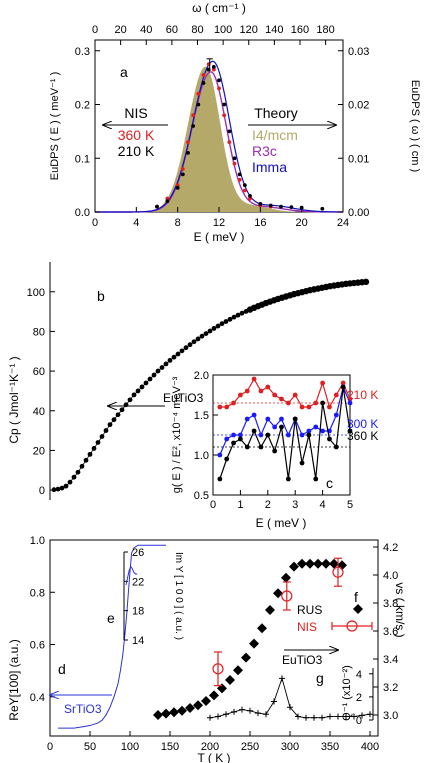 Image resolution: width=428 pixels, height=763 pixels. I want to click on panel-a-xtick-label: 24, so click(343, 223).